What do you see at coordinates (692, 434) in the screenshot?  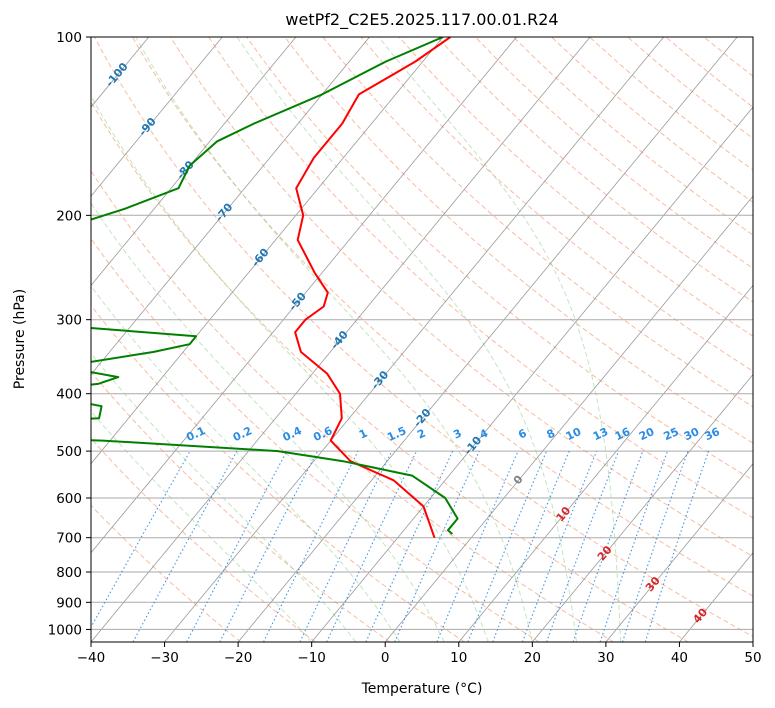 I see `mixing-ratio-label: 30` at bounding box center [692, 434].